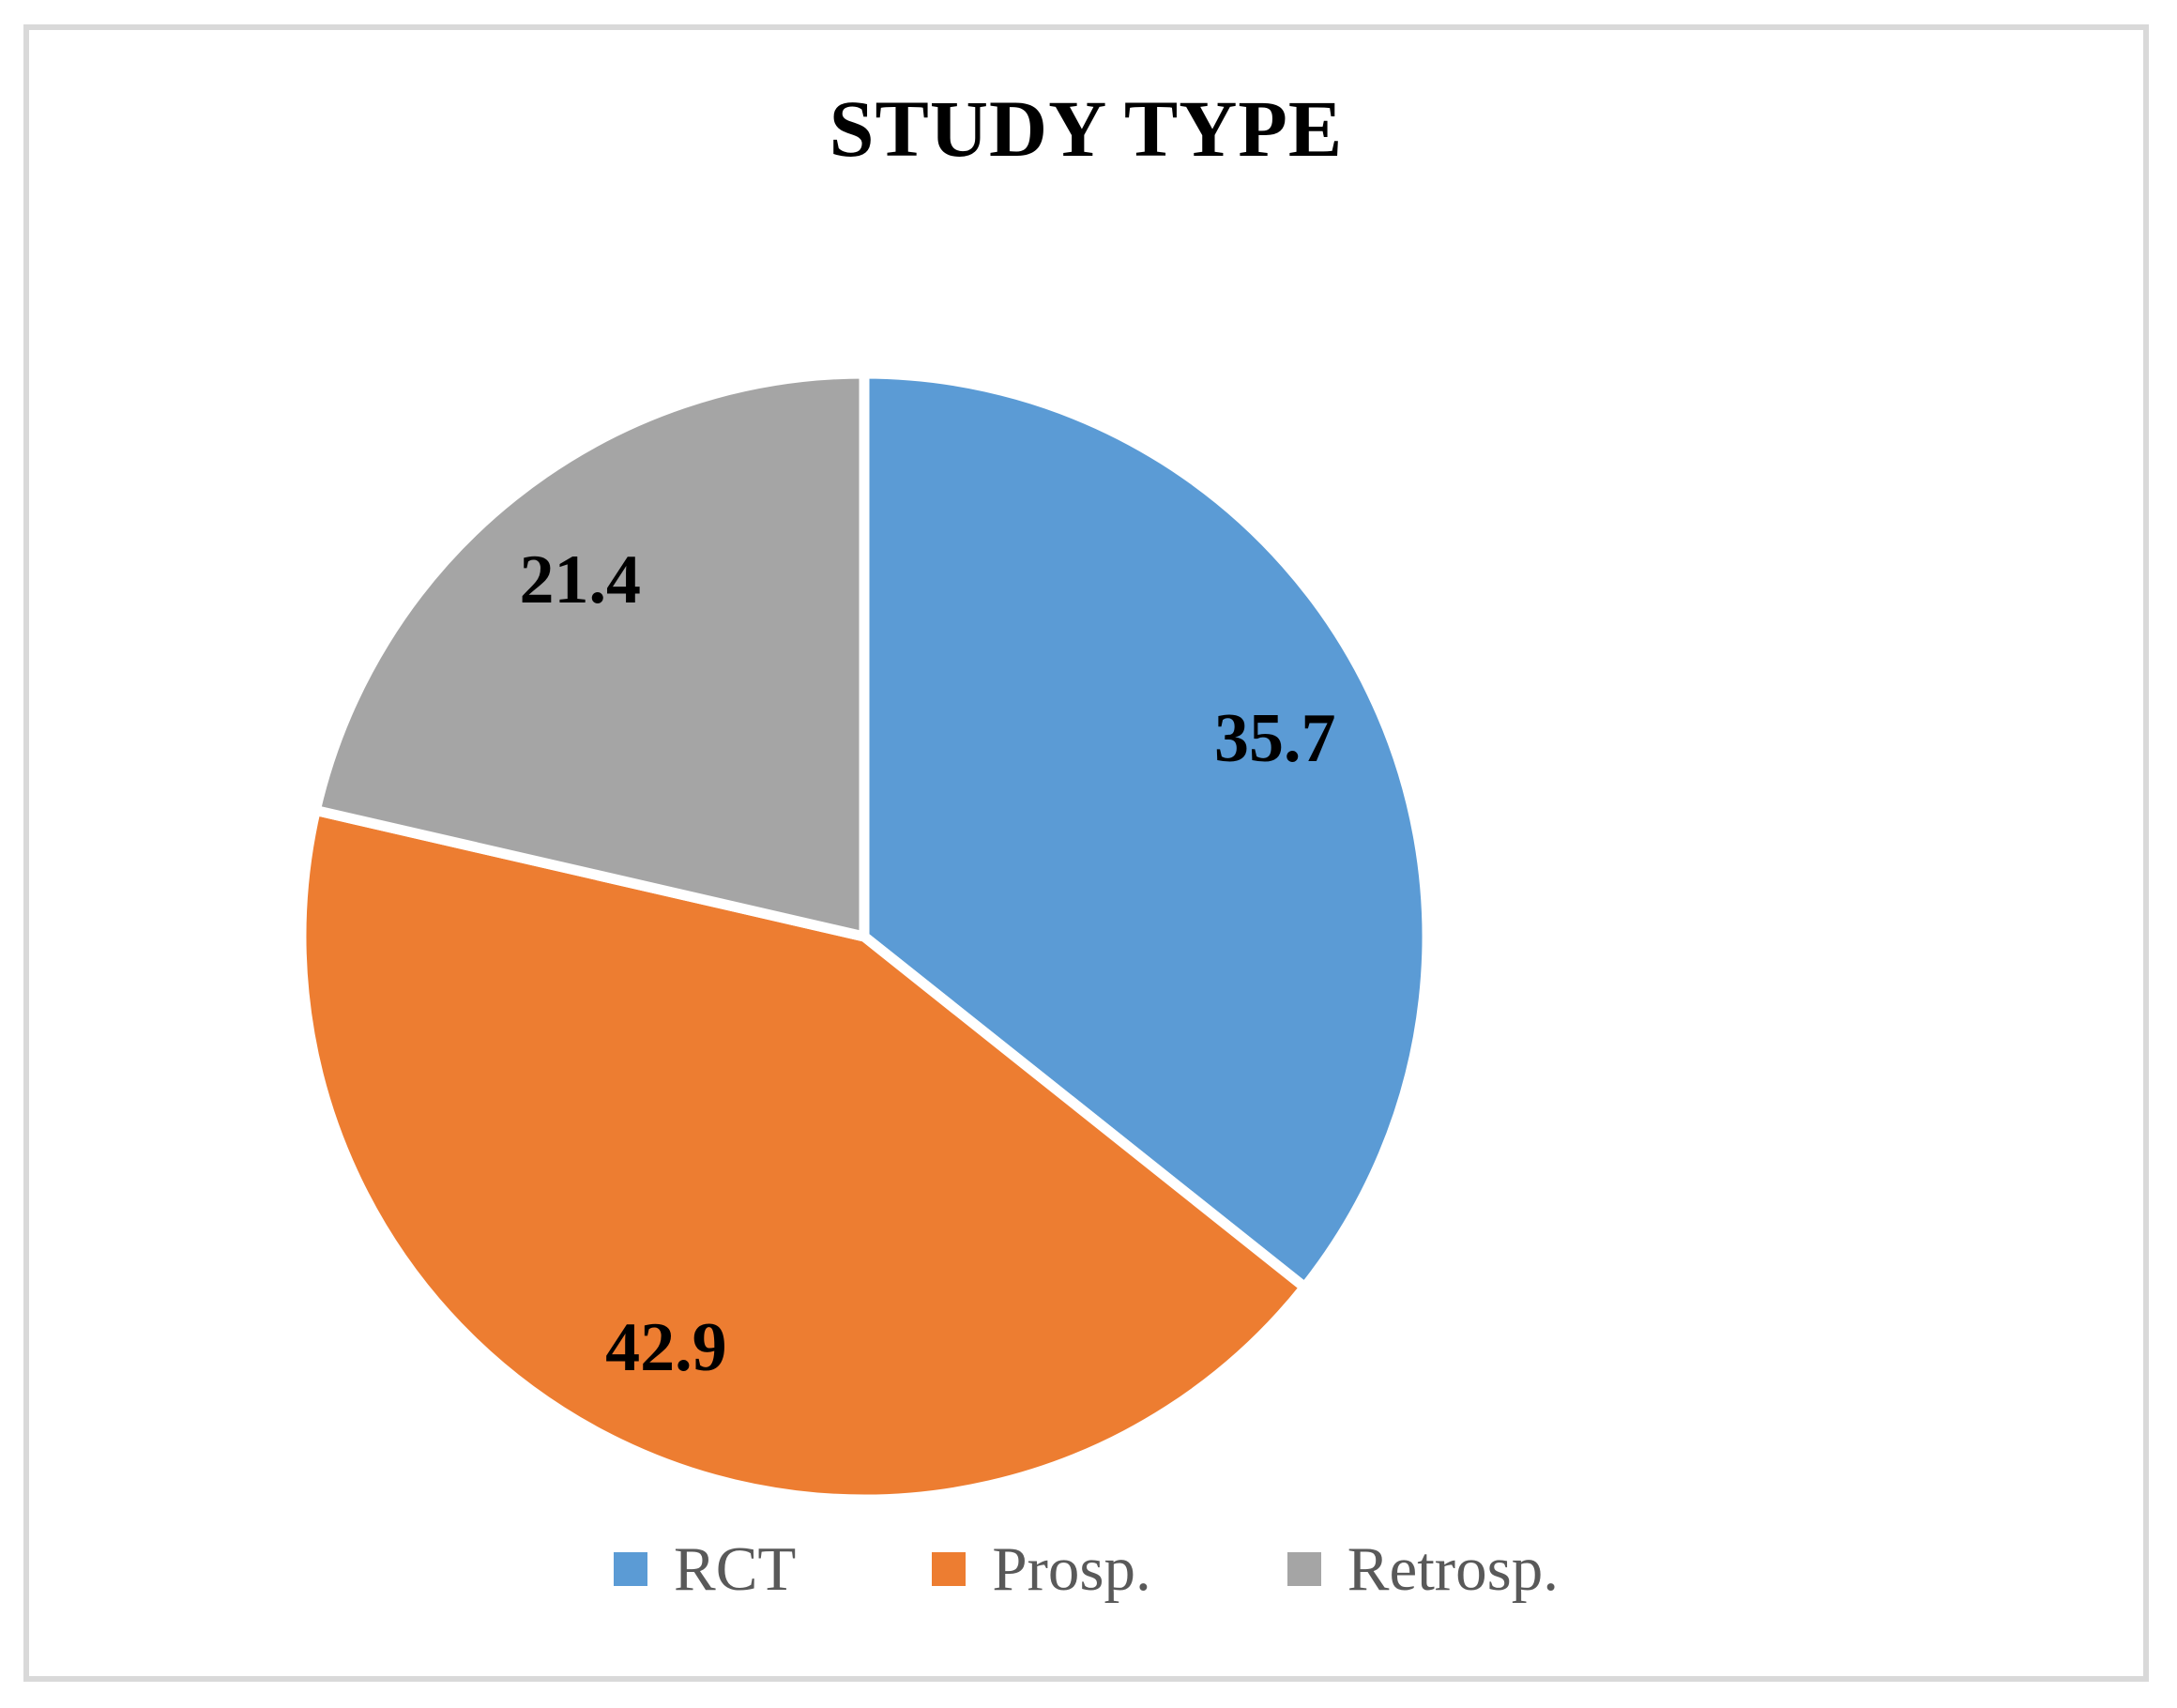 The width and height of the screenshot is (2177, 1708). I want to click on legend-item-prosp: Prosp., so click(1041, 1569).